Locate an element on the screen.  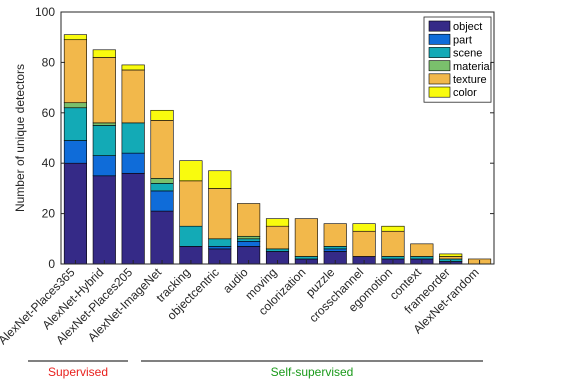
y-tick-label: 0 is located at coordinates (51, 264).